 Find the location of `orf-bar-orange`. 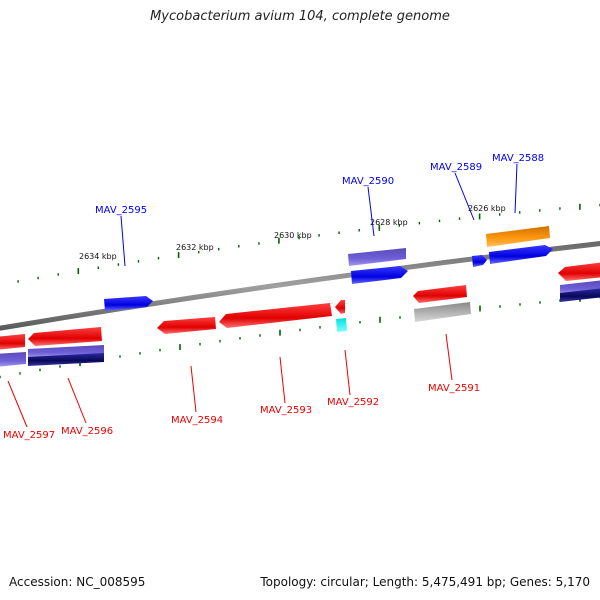

orf-bar-orange is located at coordinates (518, 236).